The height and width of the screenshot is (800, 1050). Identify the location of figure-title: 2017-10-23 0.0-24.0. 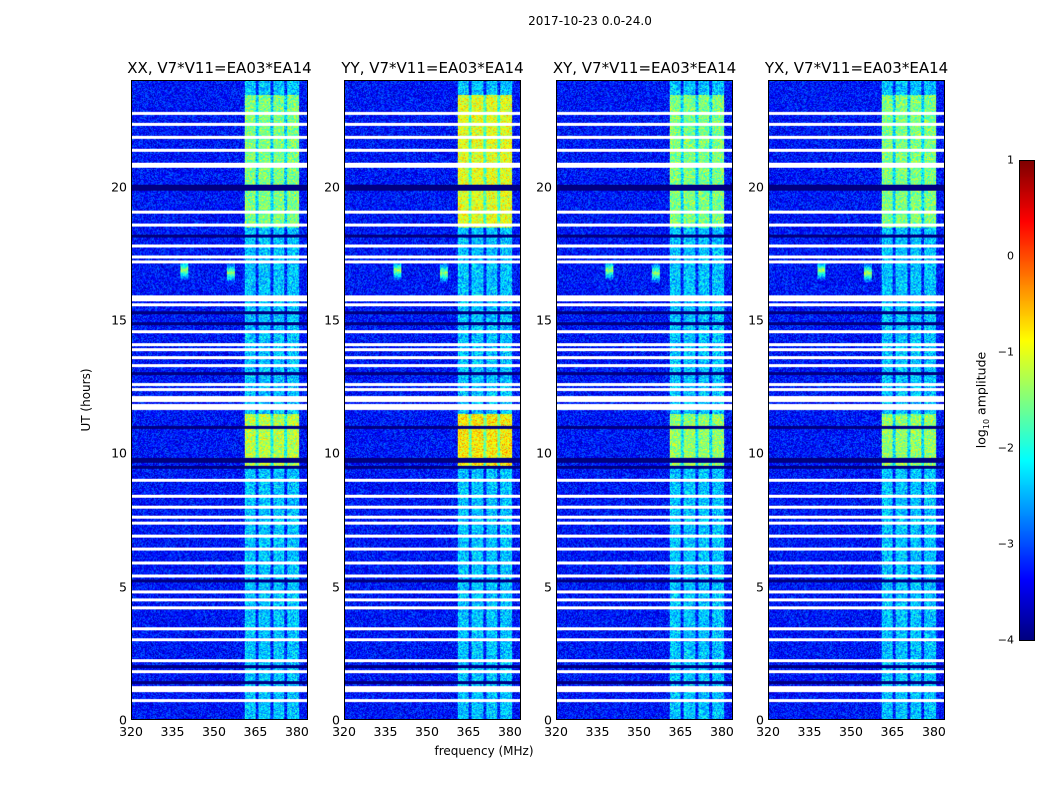
(590, 21).